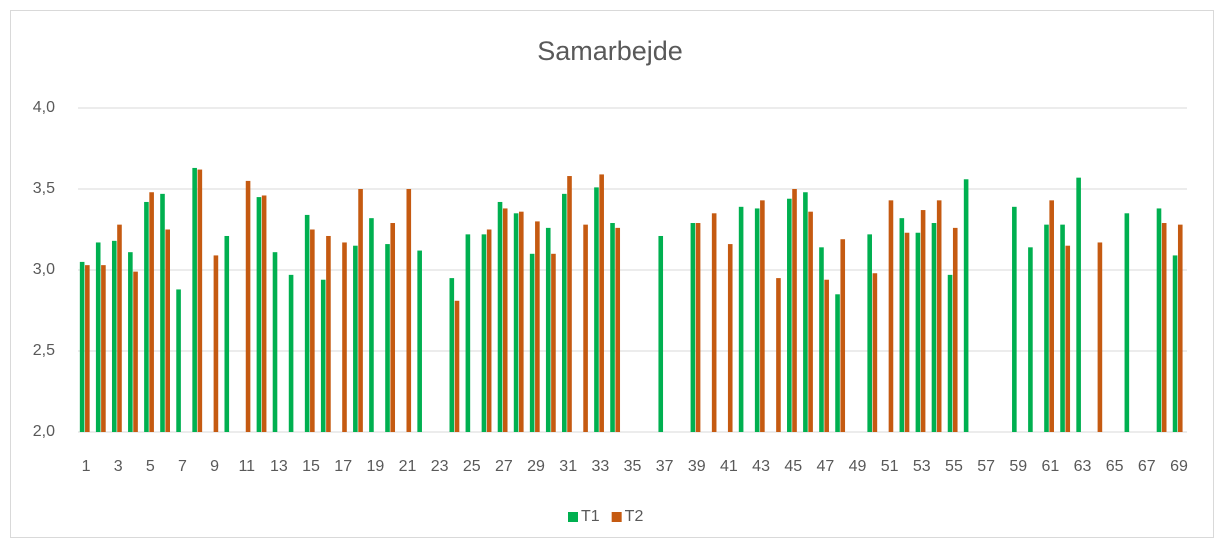  What do you see at coordinates (44, 188) in the screenshot?
I see `y-tick-label: 3,5` at bounding box center [44, 188].